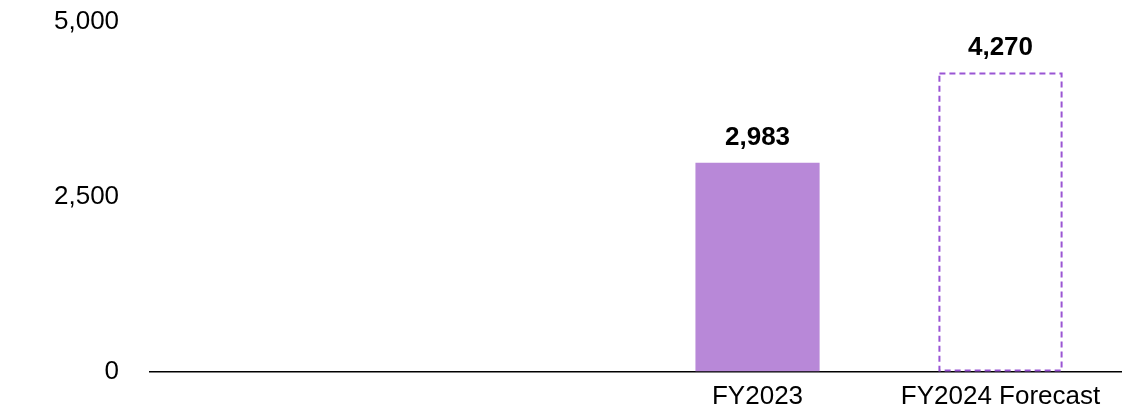 This screenshot has height=405, width=1122. Describe the element at coordinates (86, 194) in the screenshot. I see `y-tick-label: 2,500` at that location.